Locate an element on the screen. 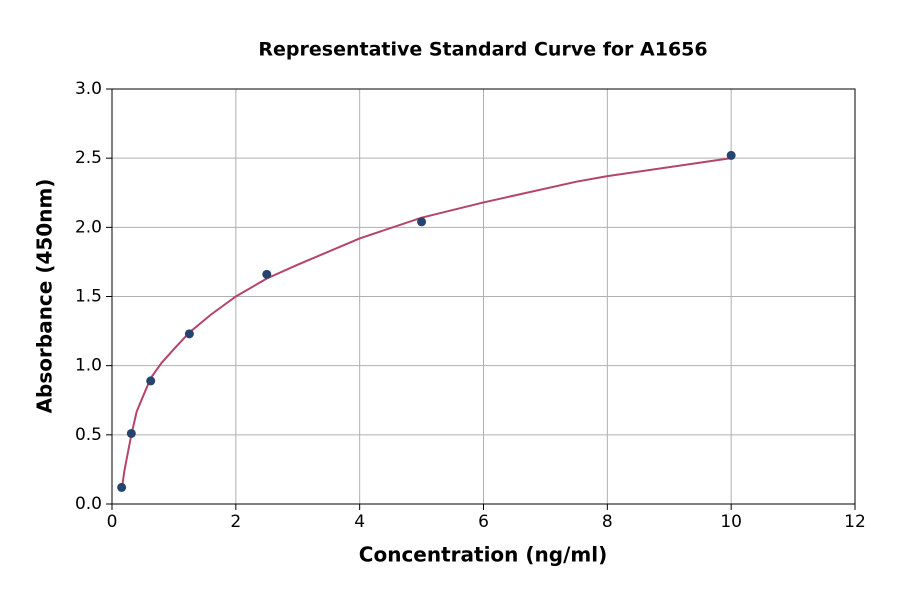 The image size is (900, 594). chart-title: Representative Standard Curve for A1656 is located at coordinates (482, 50).